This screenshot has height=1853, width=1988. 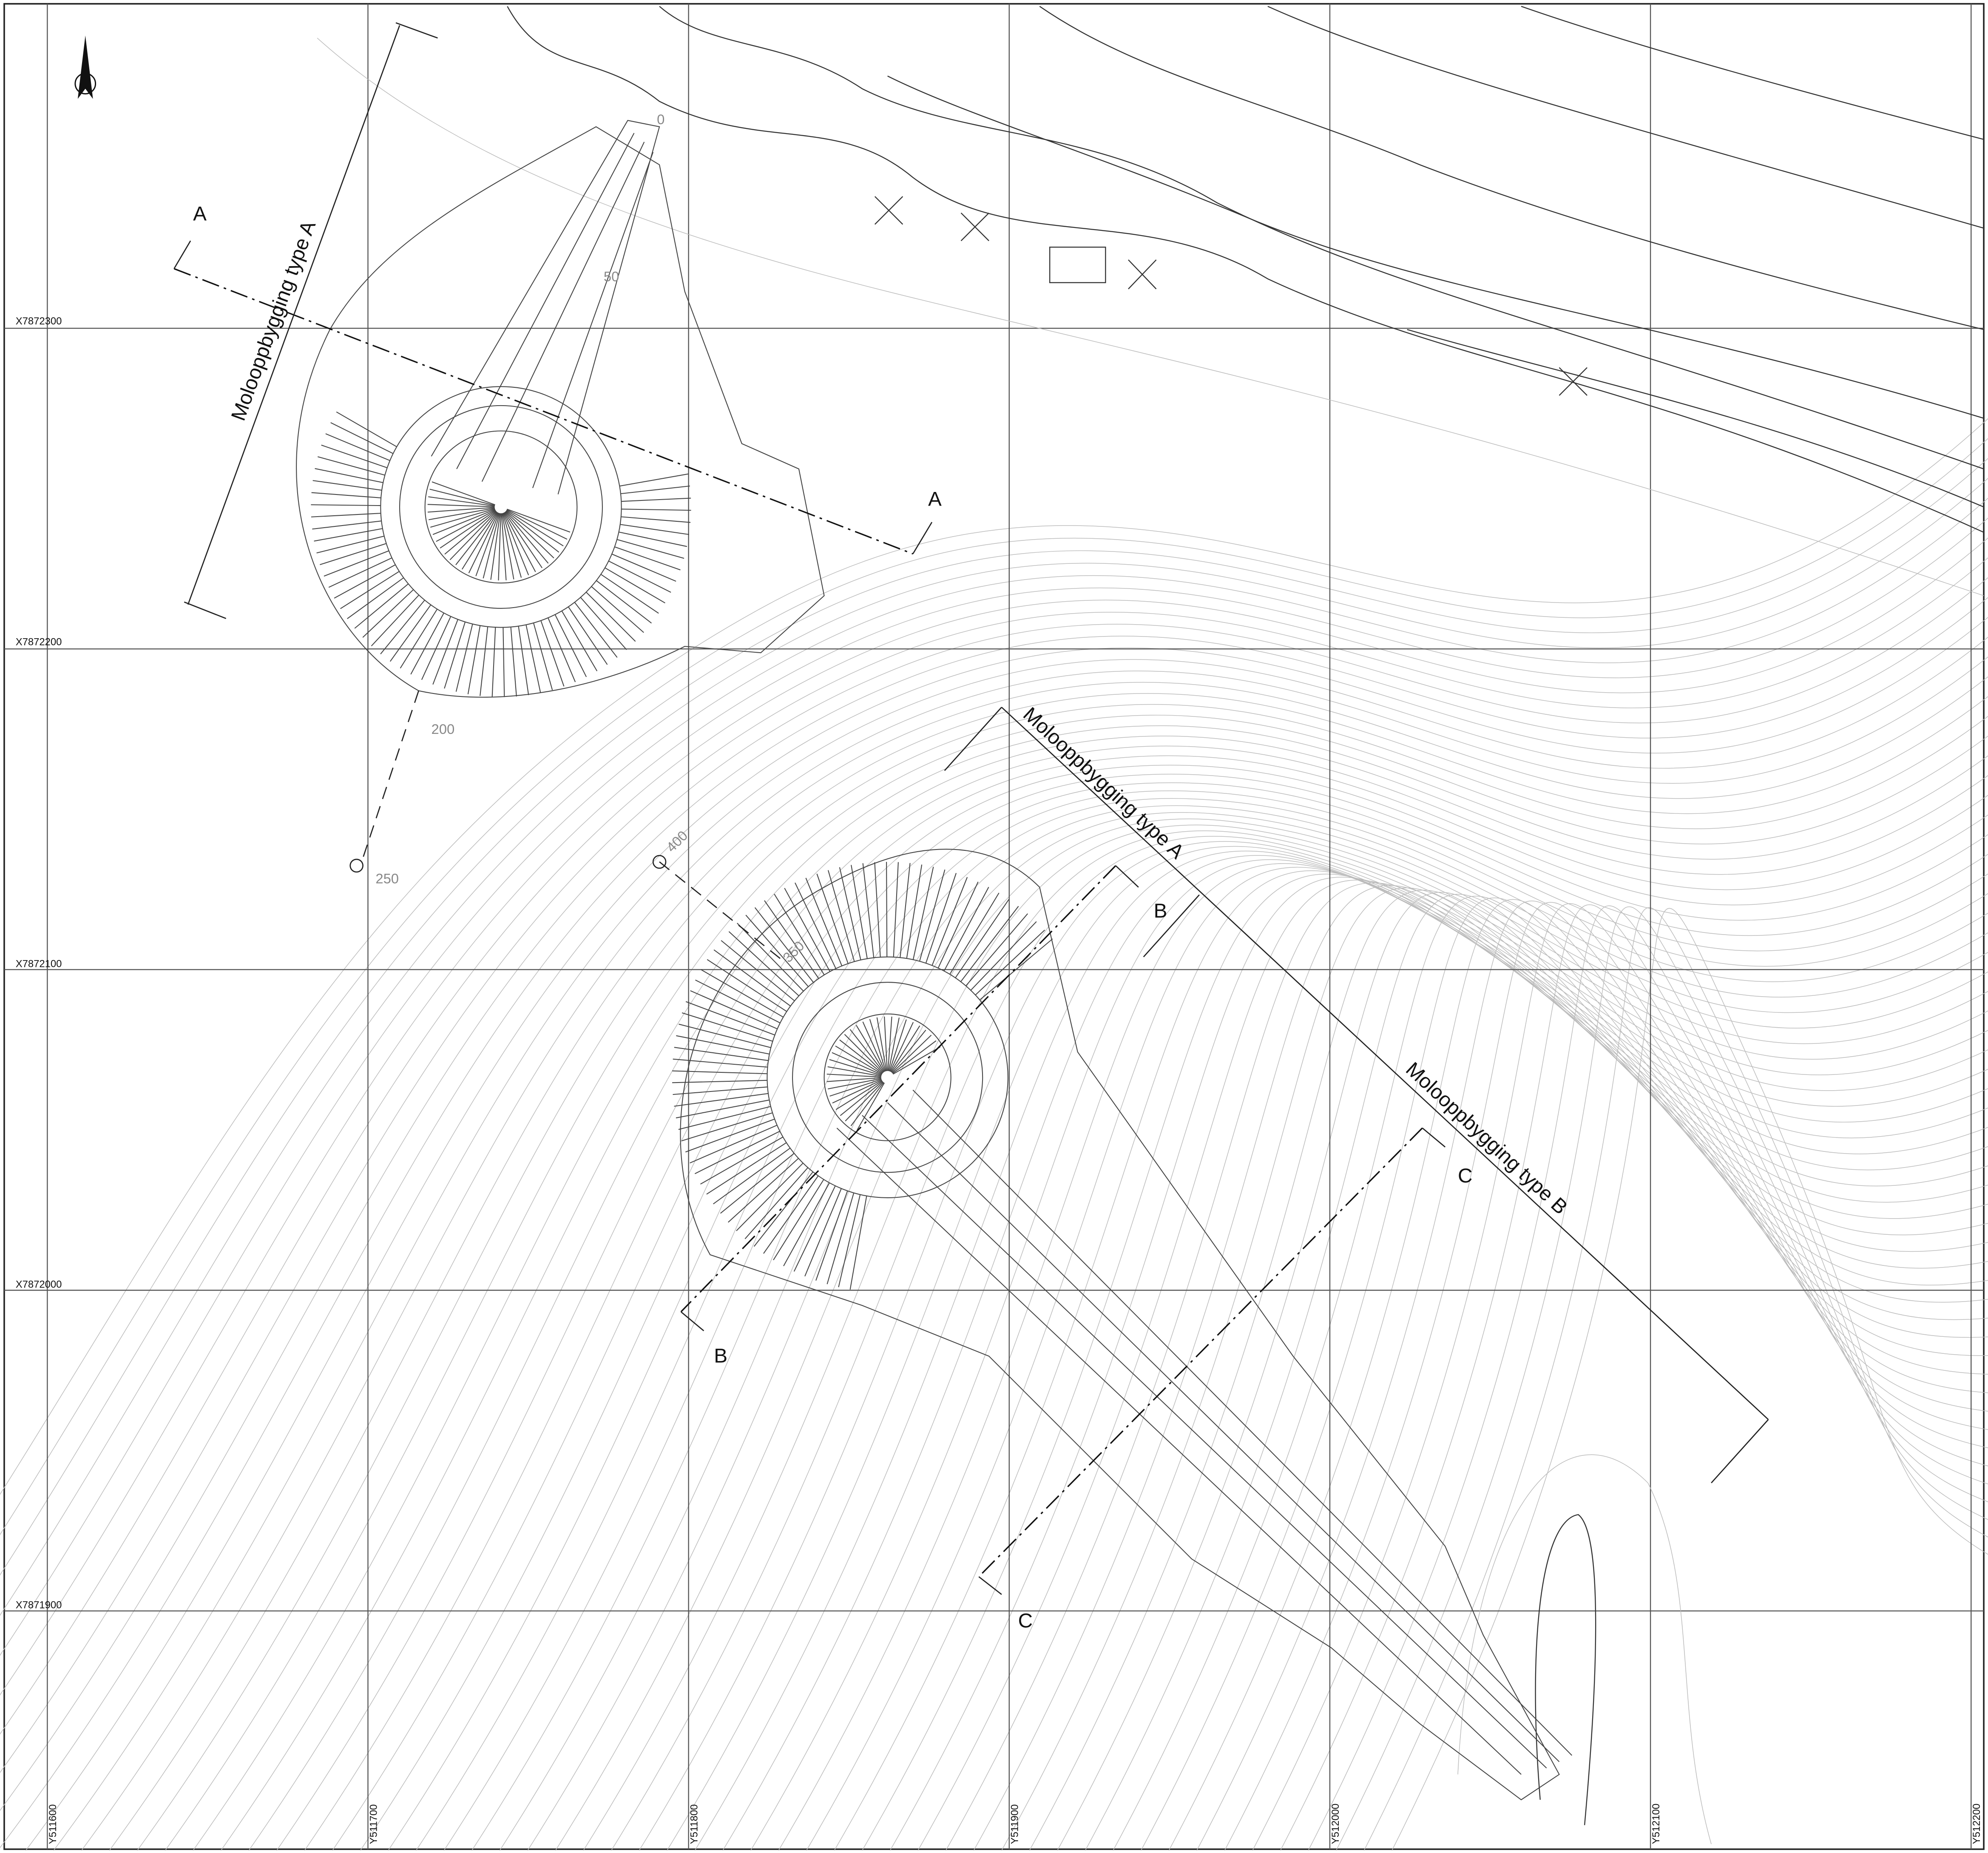 What do you see at coordinates (661, 119) in the screenshot?
I see `chainage-label: 0` at bounding box center [661, 119].